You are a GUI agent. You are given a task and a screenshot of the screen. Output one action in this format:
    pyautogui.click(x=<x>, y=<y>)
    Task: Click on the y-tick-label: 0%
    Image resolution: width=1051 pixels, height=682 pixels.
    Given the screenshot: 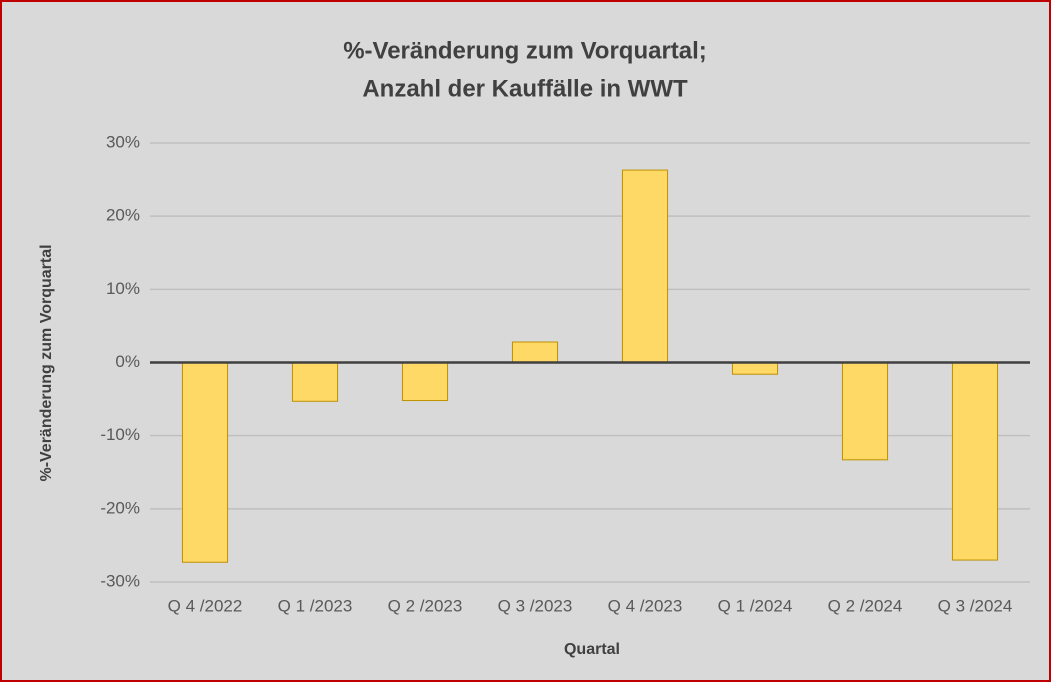 What is the action you would take?
    pyautogui.click(x=127, y=361)
    